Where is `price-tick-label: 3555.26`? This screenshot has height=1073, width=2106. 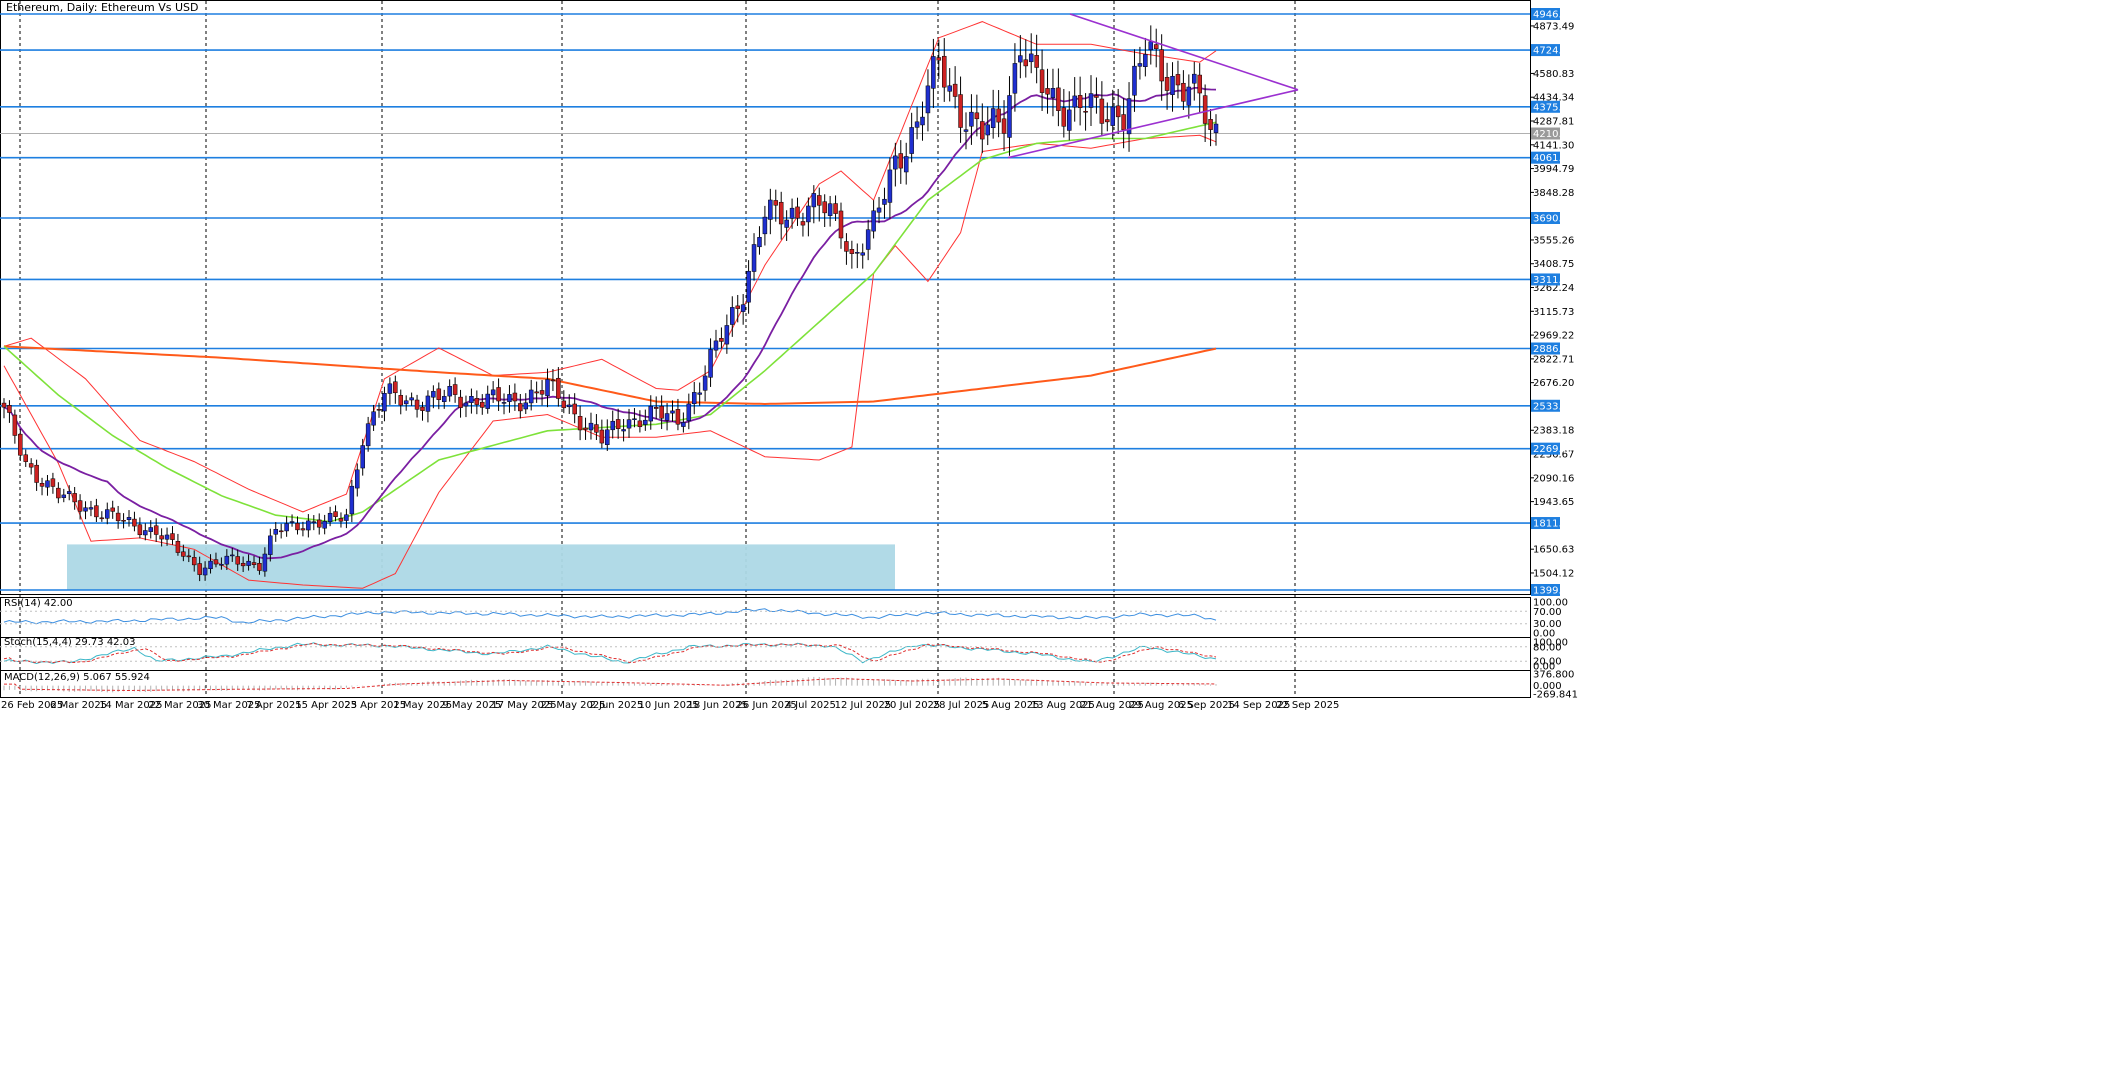
price-tick-label: 3555.26 is located at coordinates (1553, 240).